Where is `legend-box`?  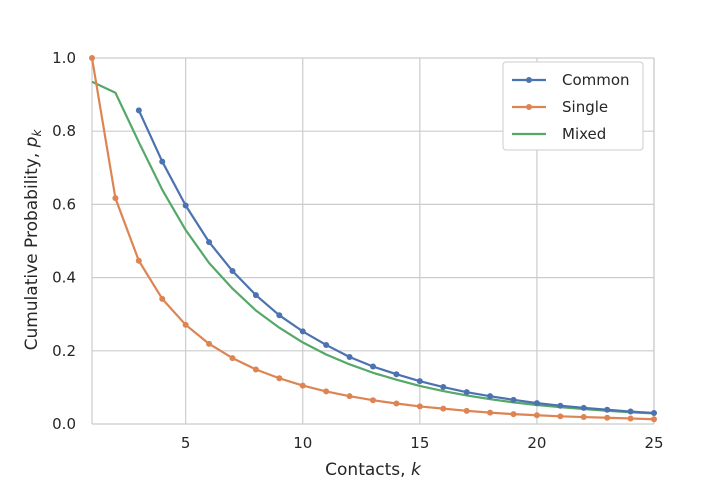
legend-box is located at coordinates (573, 106).